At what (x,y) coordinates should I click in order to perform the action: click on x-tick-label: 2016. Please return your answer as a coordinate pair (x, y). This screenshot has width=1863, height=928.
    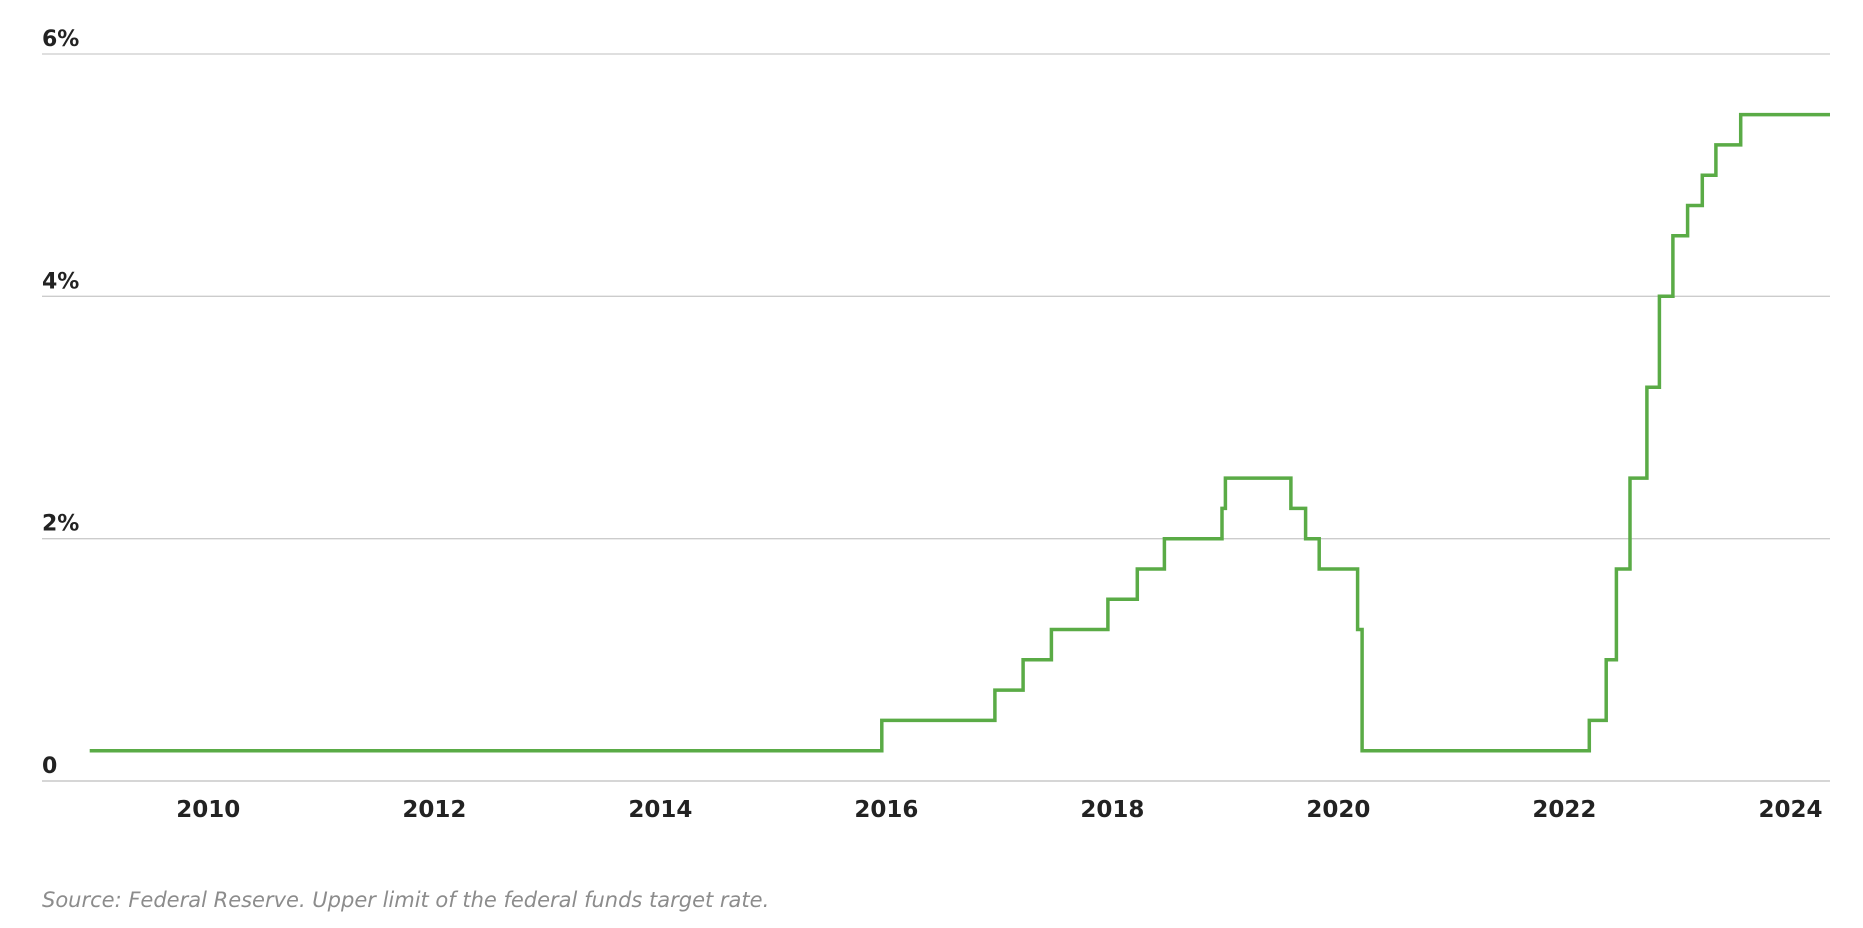
    Looking at the image, I should click on (886, 810).